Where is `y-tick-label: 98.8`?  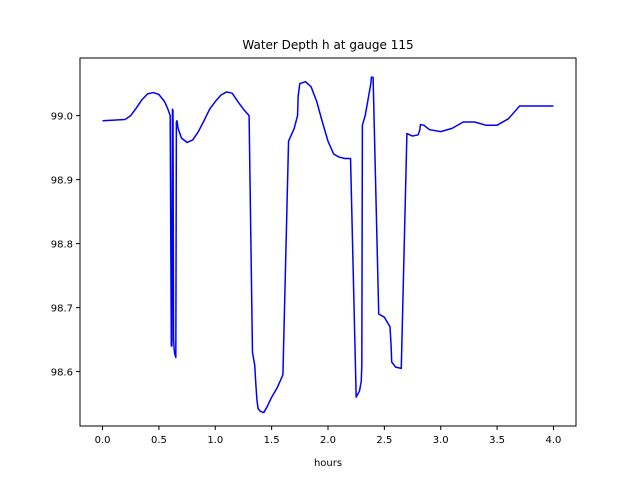
y-tick-label: 98.8 is located at coordinates (62, 245).